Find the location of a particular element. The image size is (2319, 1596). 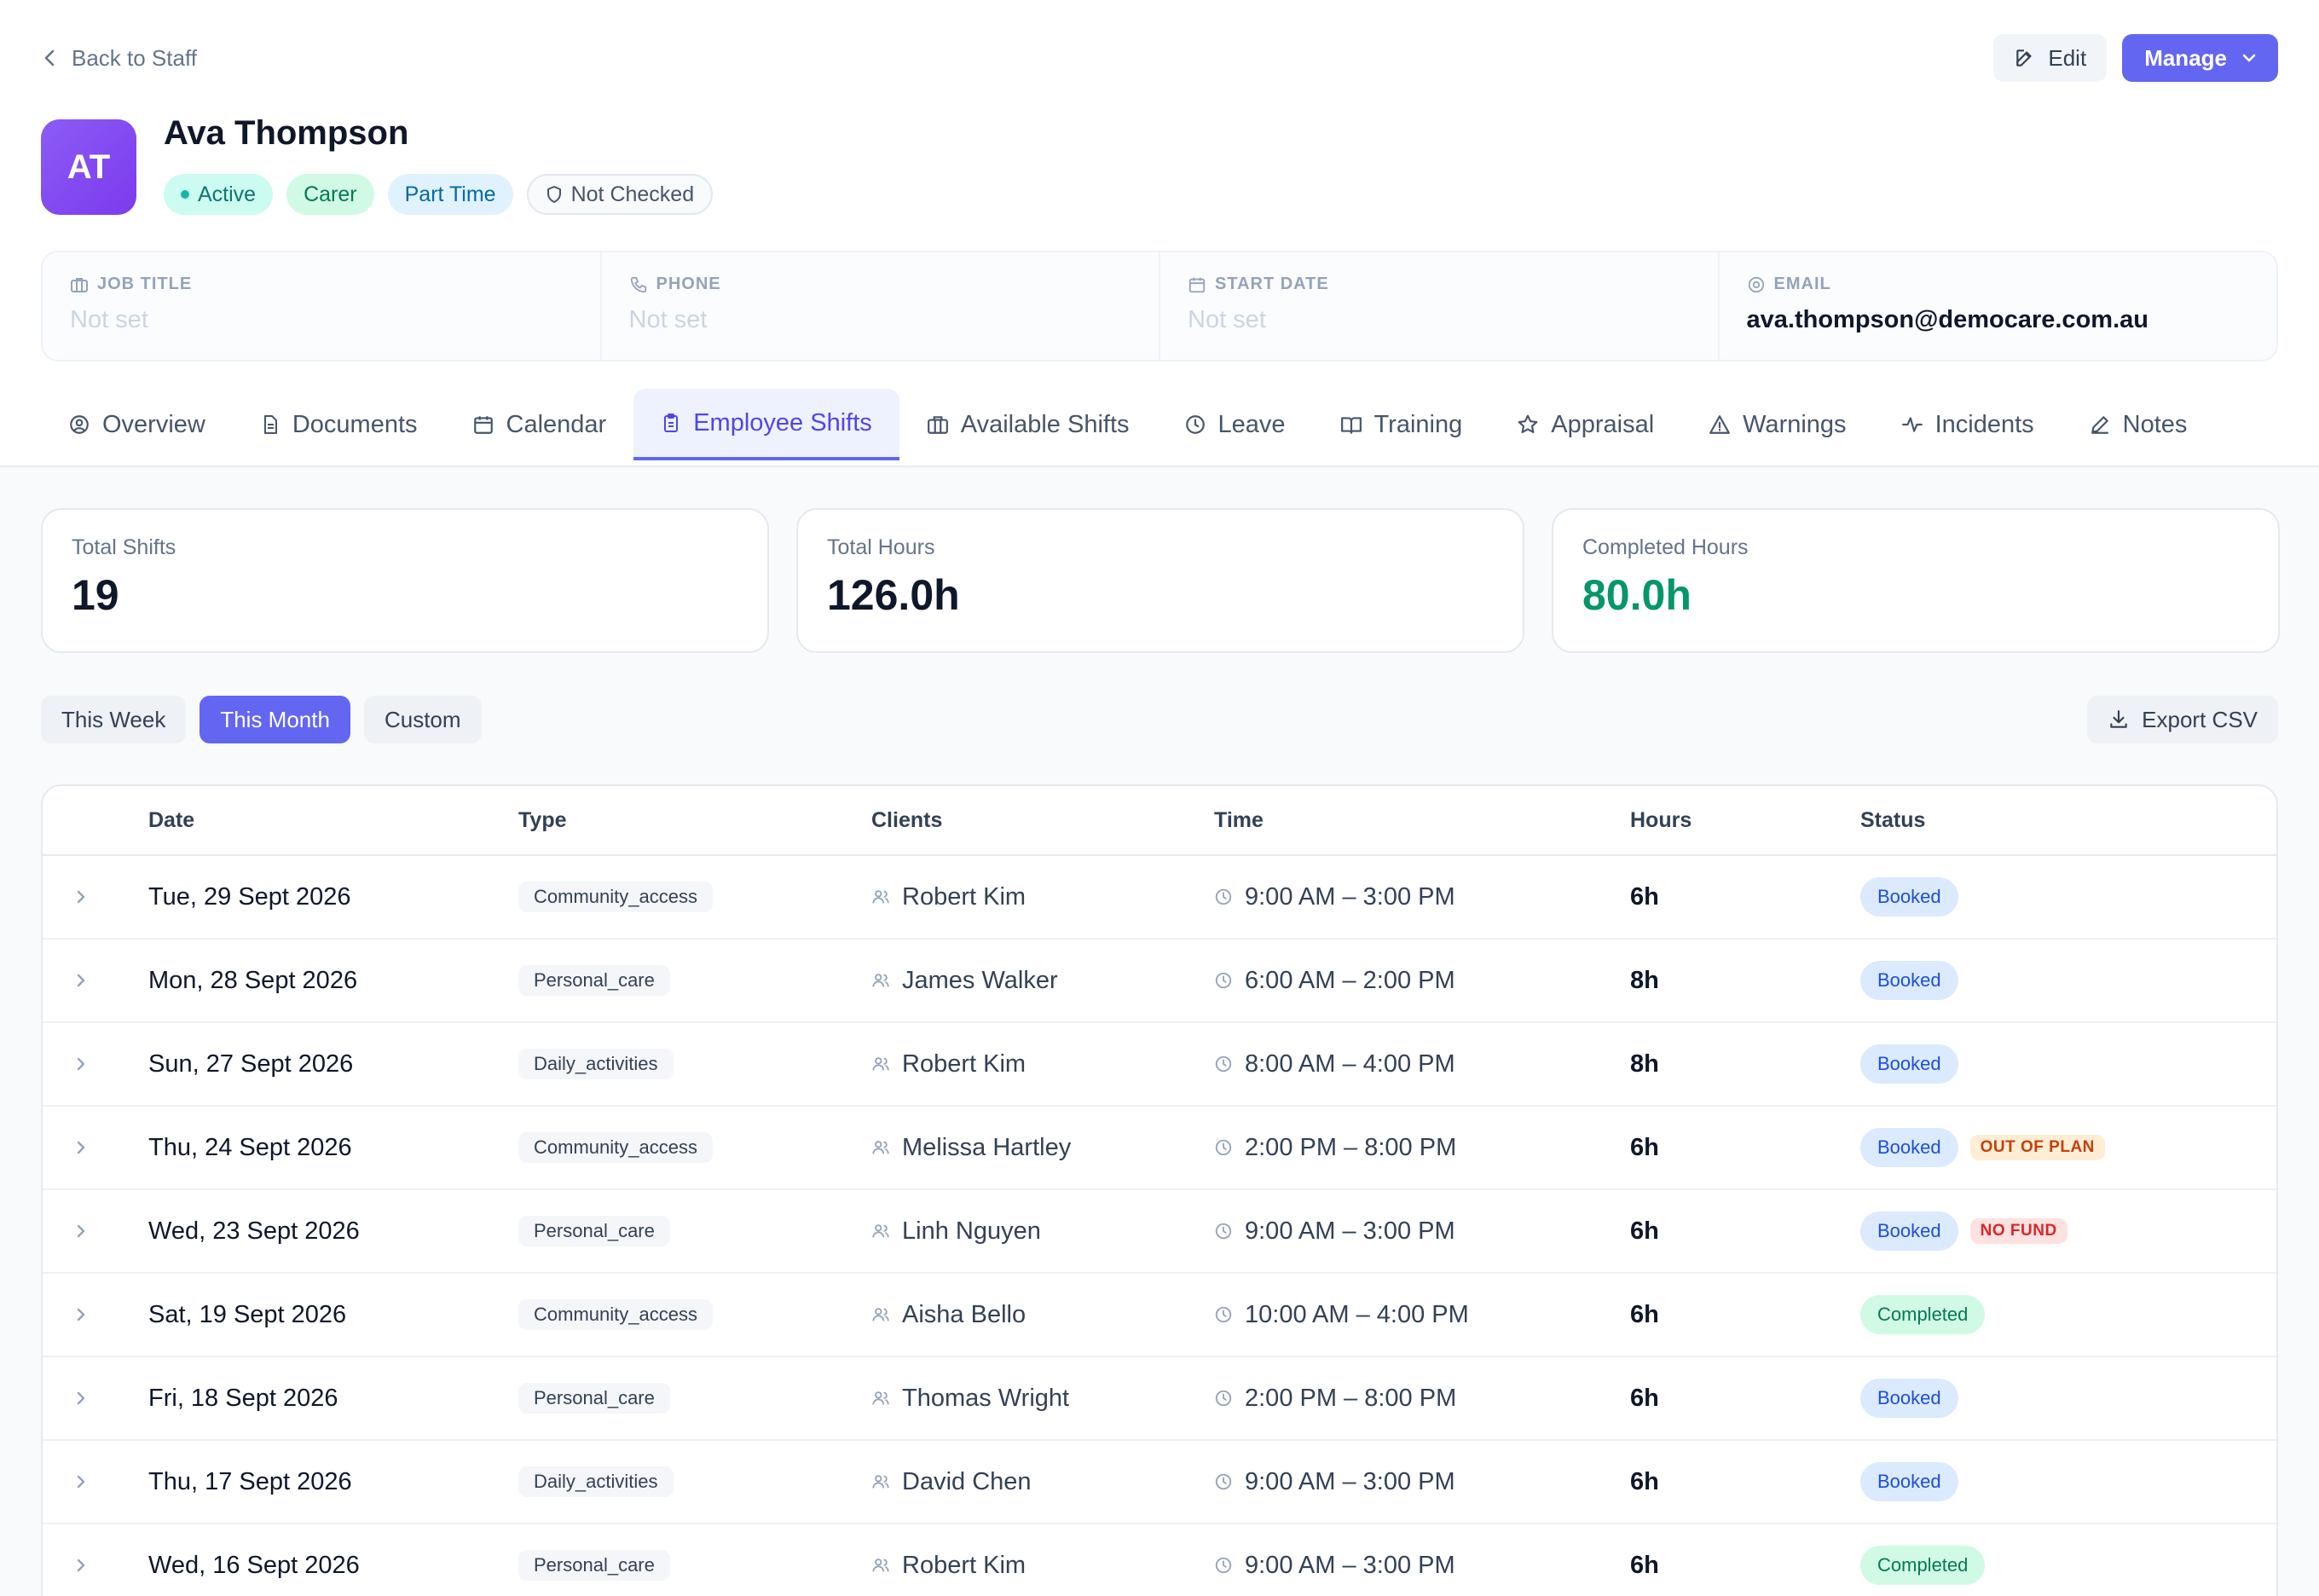

stat-total-hours: Total Hours 126.0h is located at coordinates (1160, 580).